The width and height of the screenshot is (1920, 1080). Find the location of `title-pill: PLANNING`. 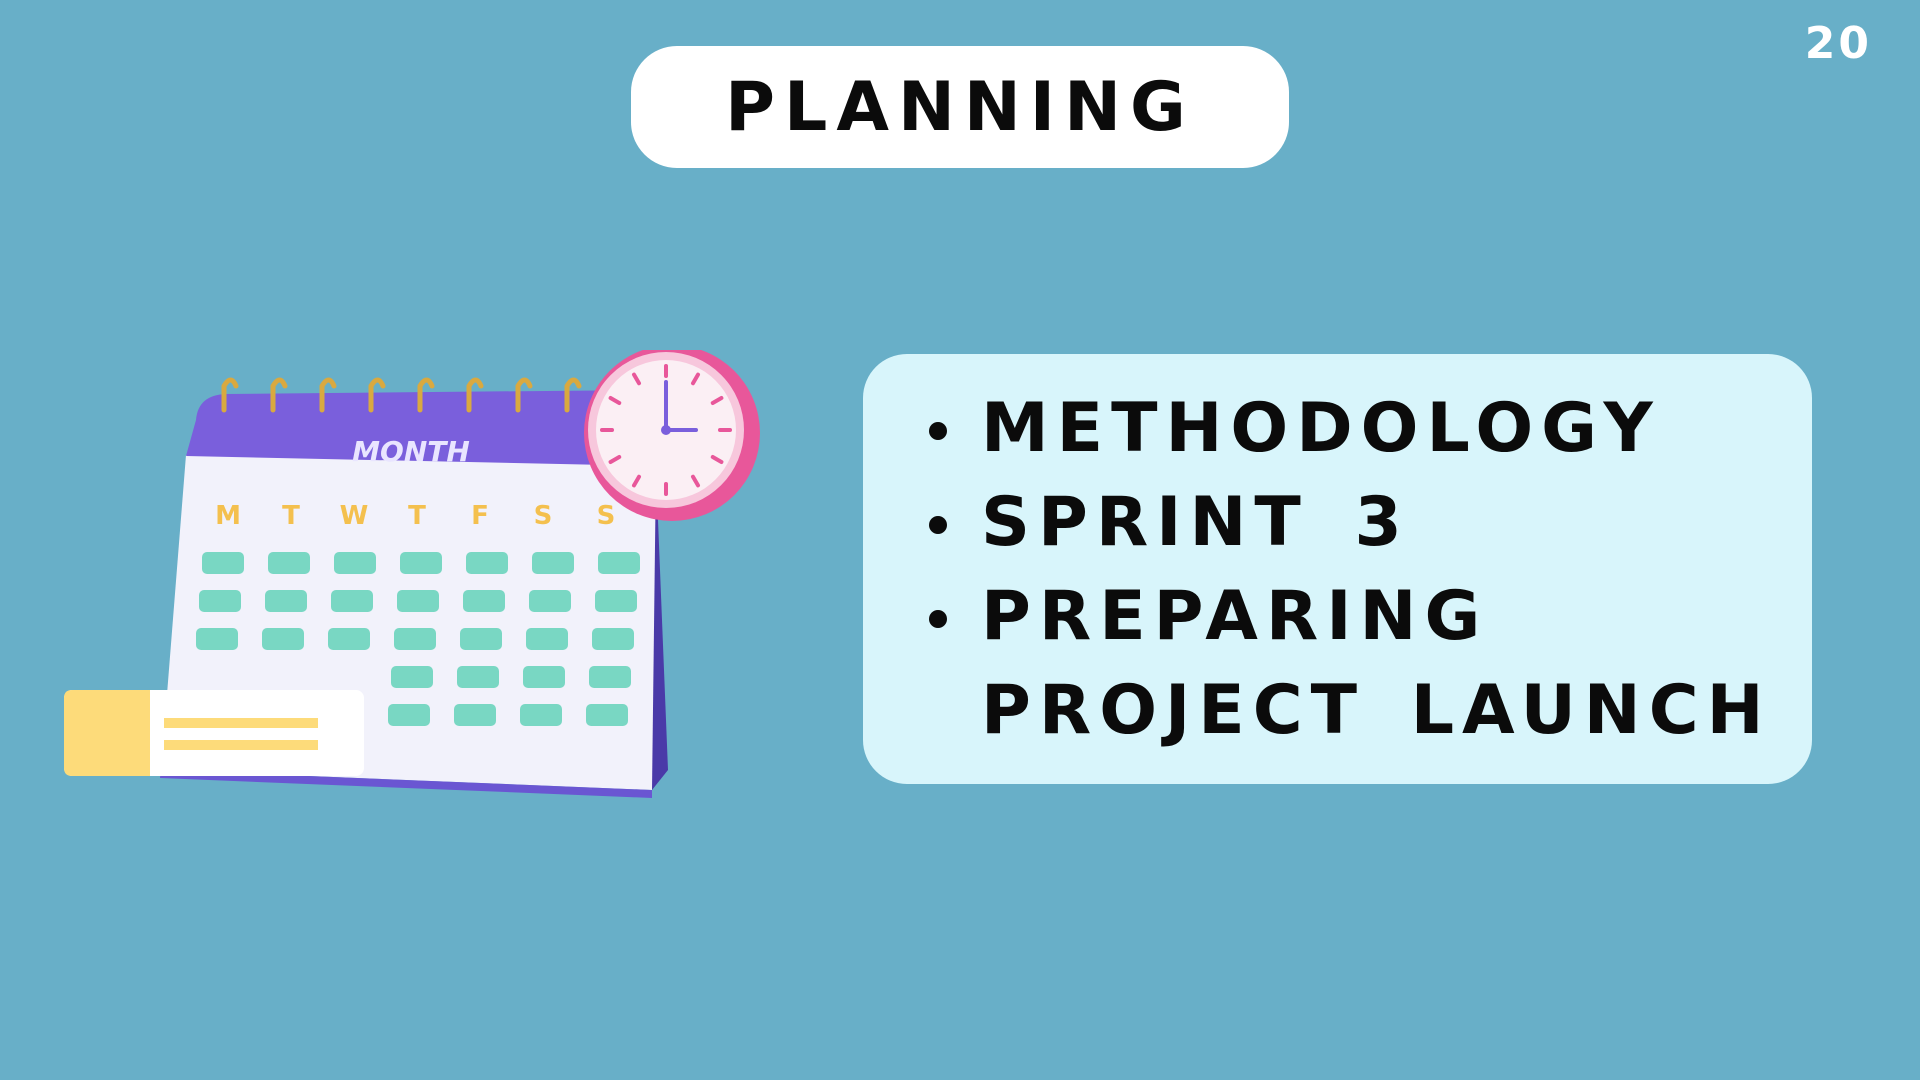

title-pill: PLANNING is located at coordinates (960, 107).